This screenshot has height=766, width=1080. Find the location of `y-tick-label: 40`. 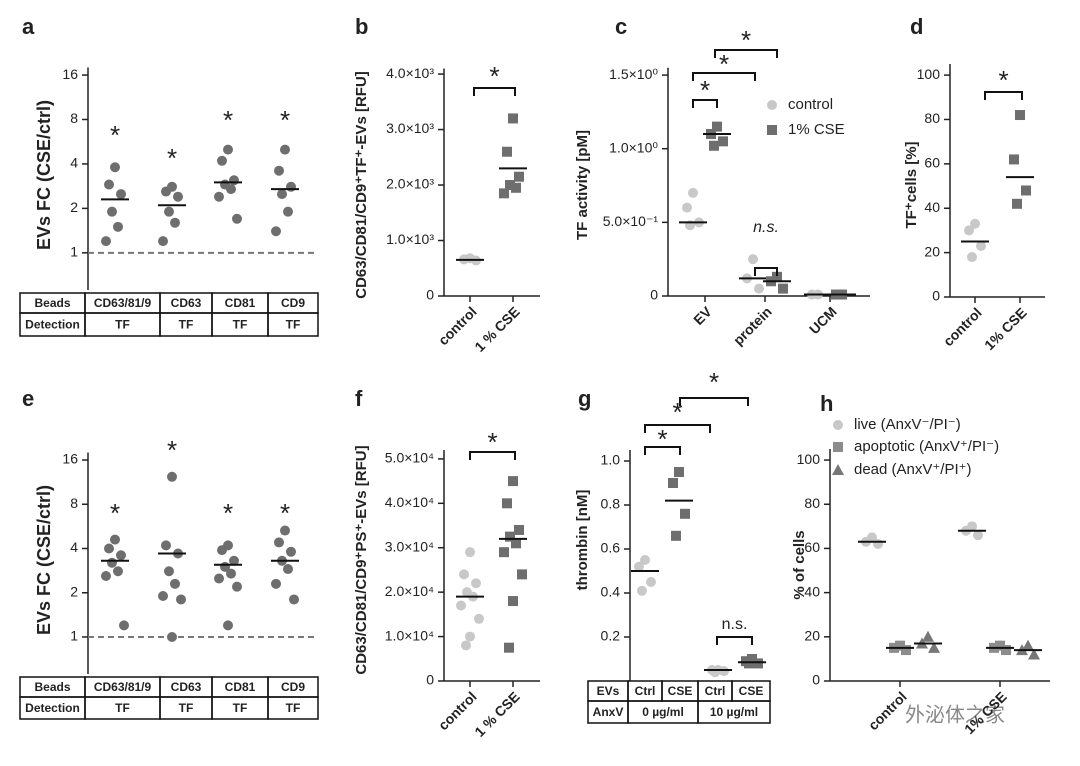

y-tick-label: 40 is located at coordinates (932, 207).